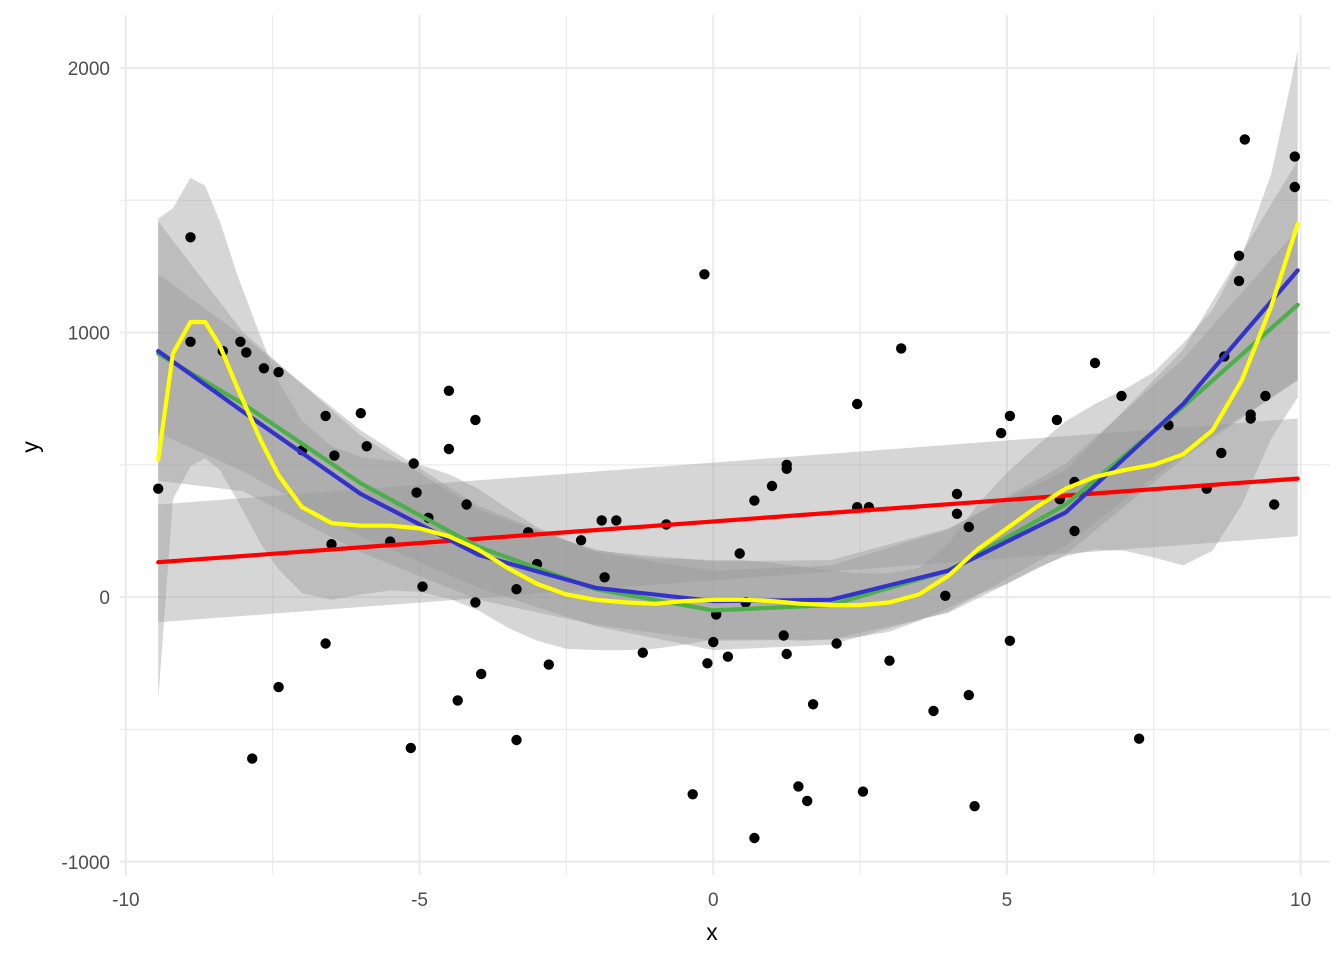  What do you see at coordinates (104, 598) in the screenshot?
I see `y-tick-label: 0` at bounding box center [104, 598].